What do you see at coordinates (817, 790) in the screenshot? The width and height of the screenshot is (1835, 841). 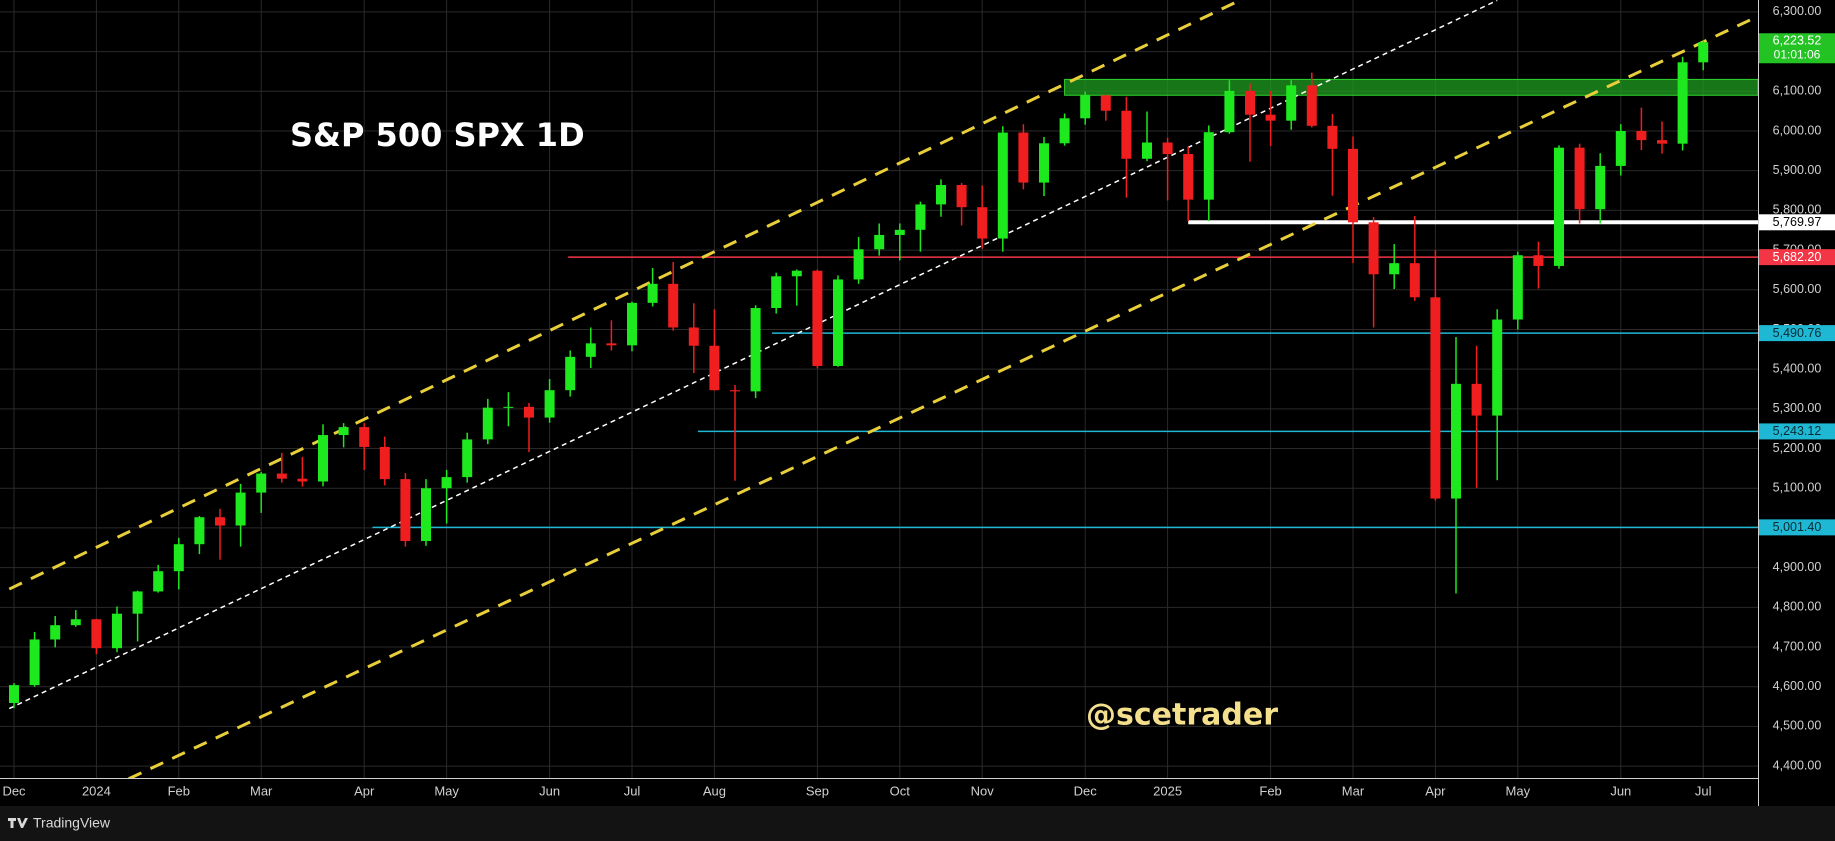 I see `x-tick-label: Sep` at bounding box center [817, 790].